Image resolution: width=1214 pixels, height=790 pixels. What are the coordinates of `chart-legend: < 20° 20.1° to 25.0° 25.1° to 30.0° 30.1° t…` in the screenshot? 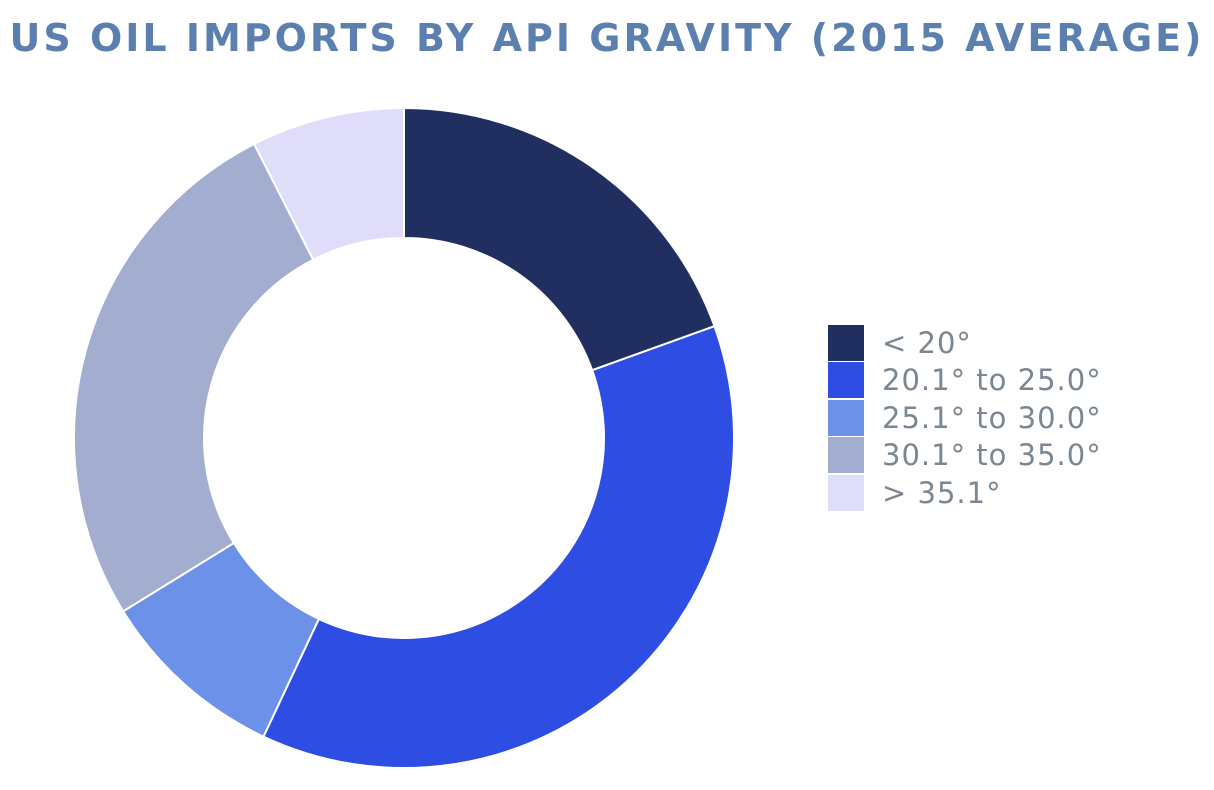 It's located at (965, 418).